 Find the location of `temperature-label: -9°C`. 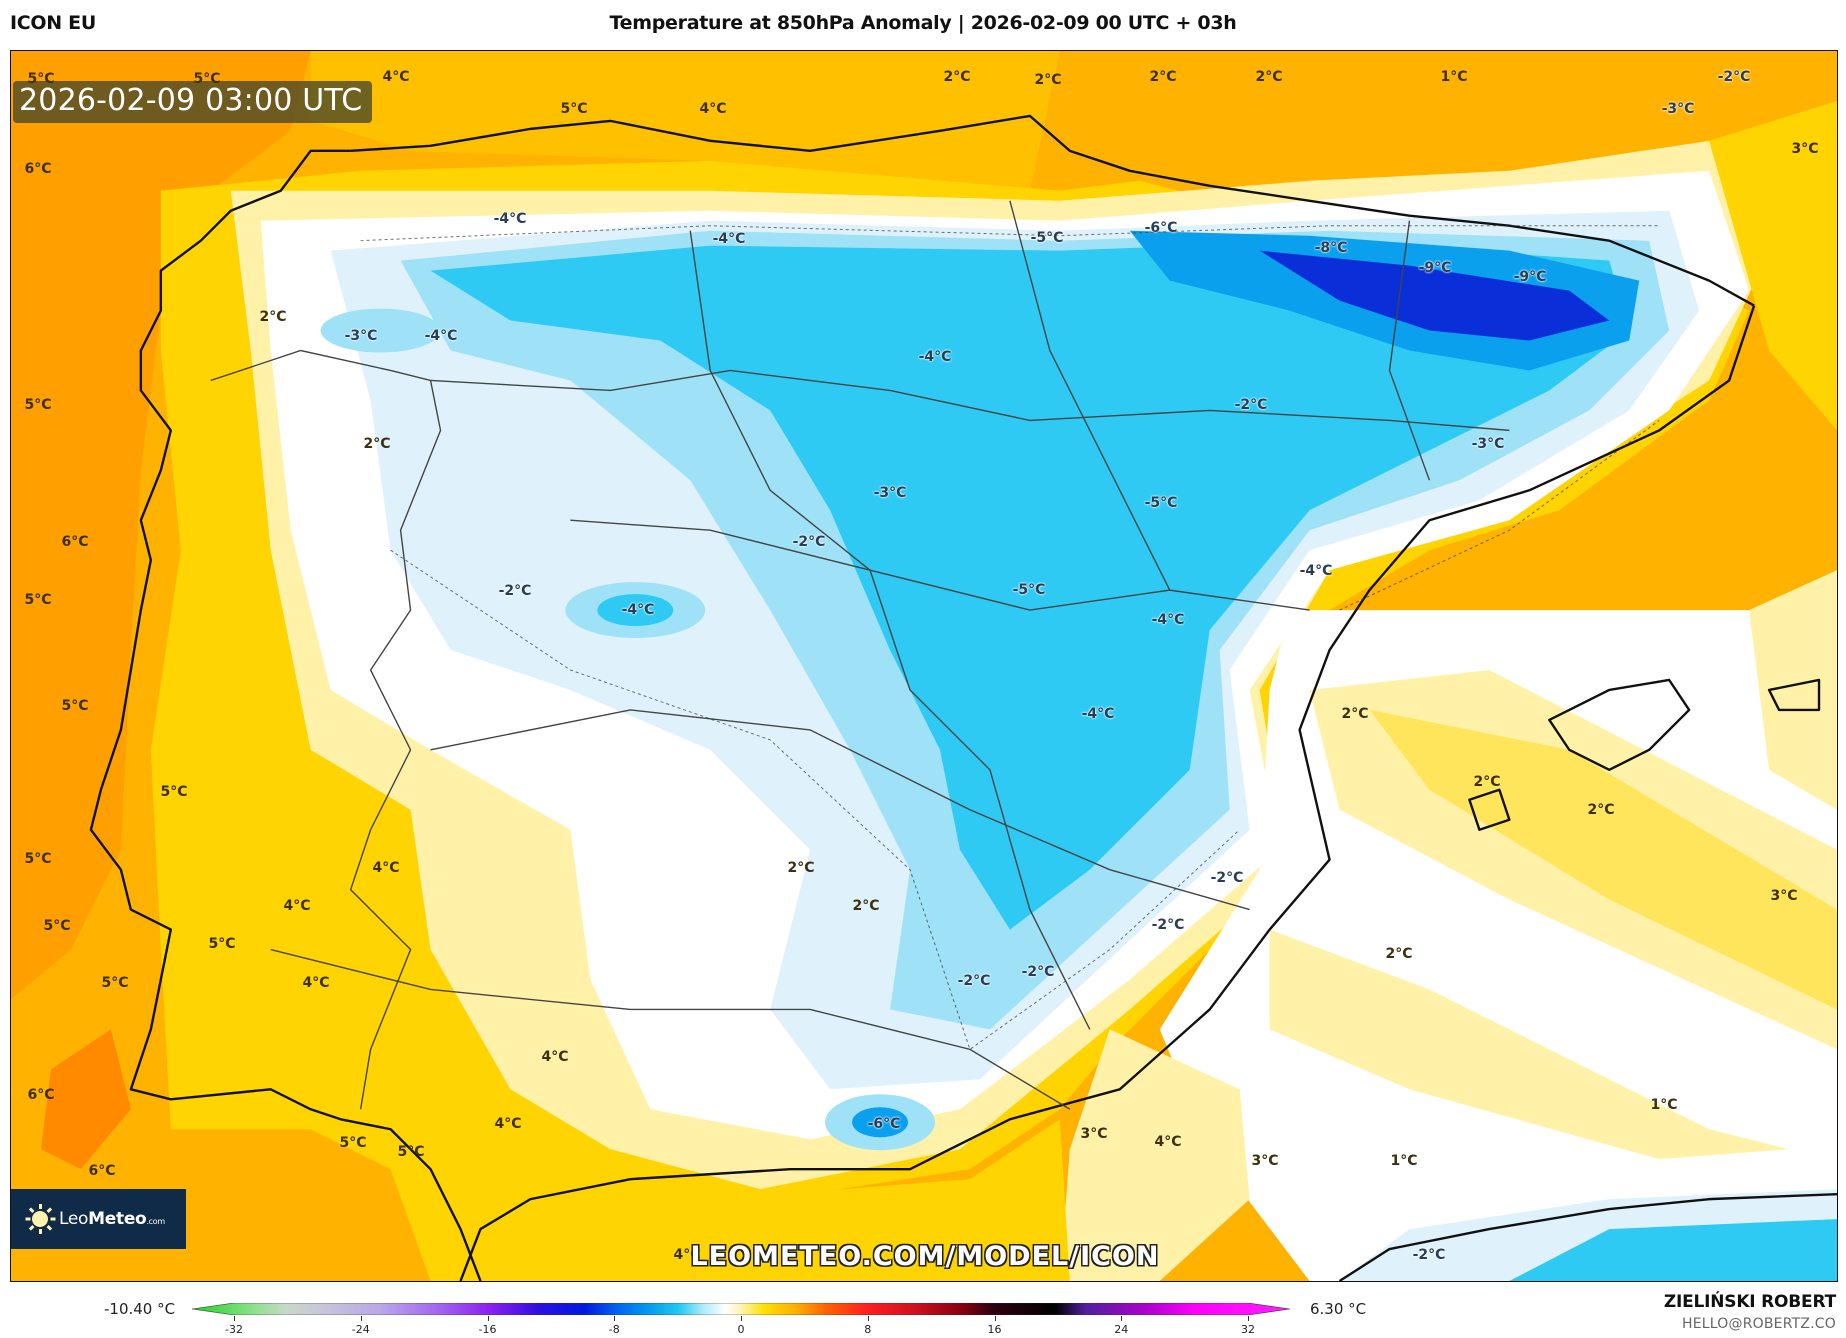

temperature-label: -9°C is located at coordinates (1435, 268).